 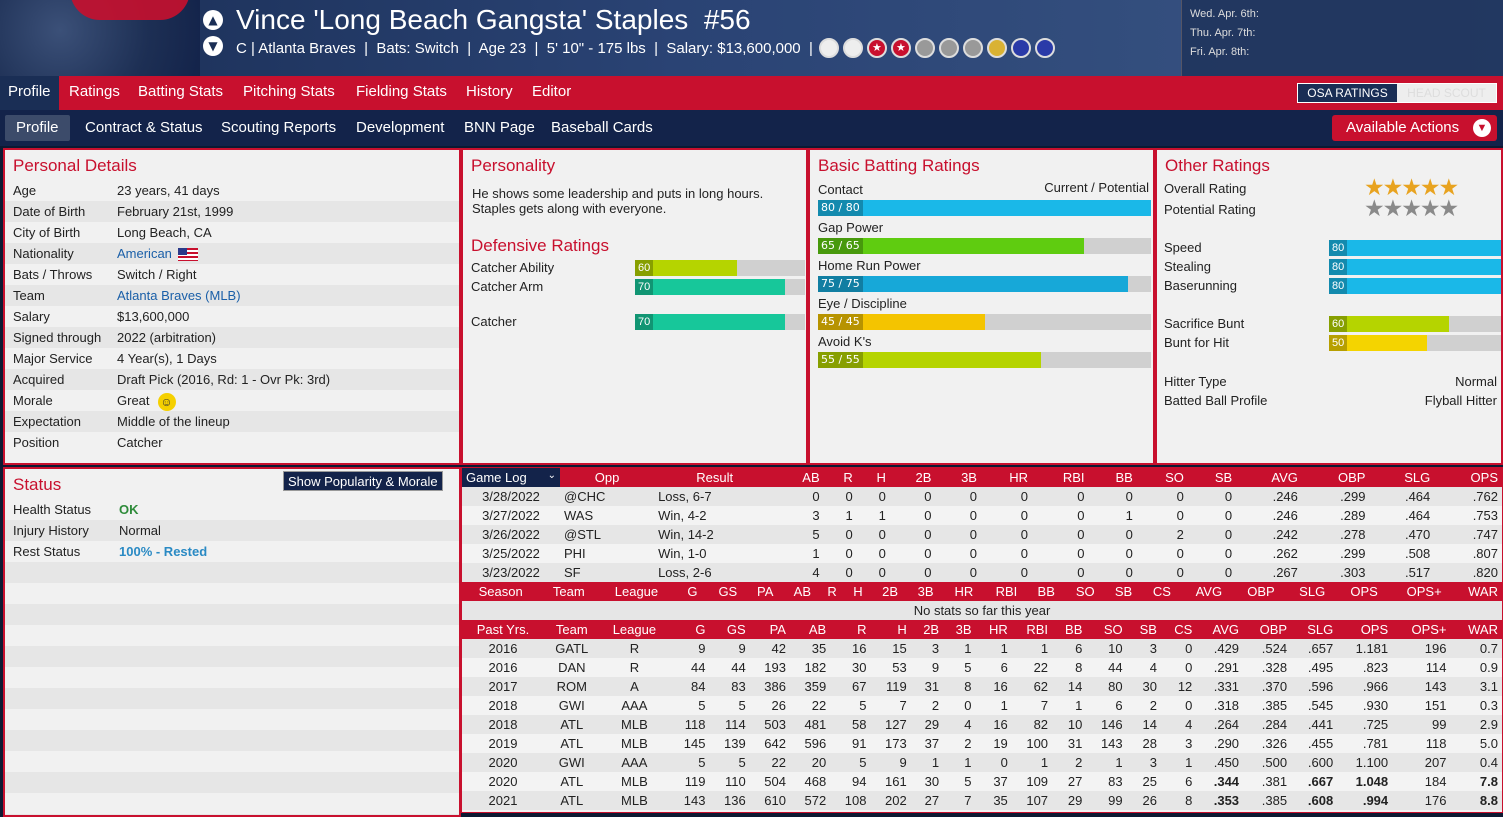 I want to click on subtab-profile: Profile, so click(x=37, y=128).